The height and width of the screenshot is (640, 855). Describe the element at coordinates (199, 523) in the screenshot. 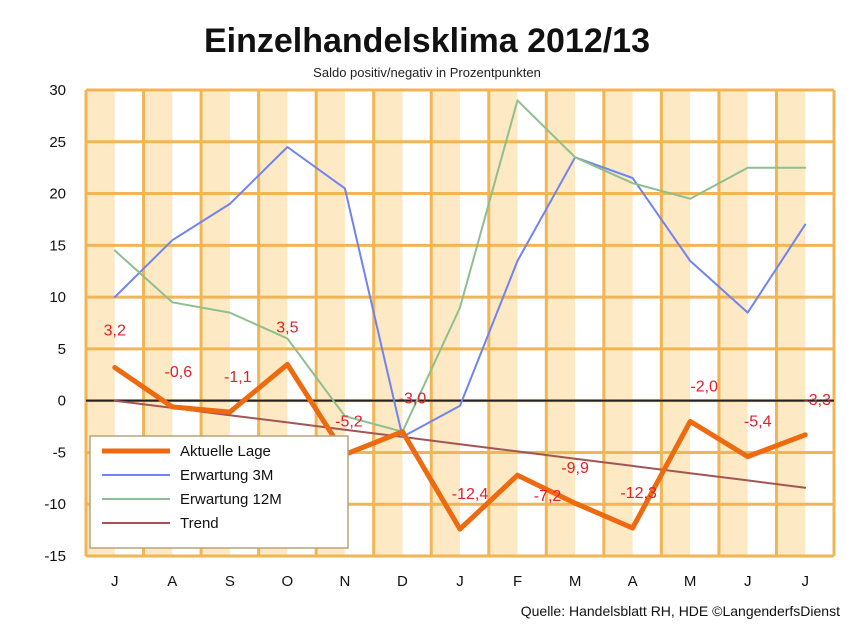

I see `legend-label: Trend` at that location.